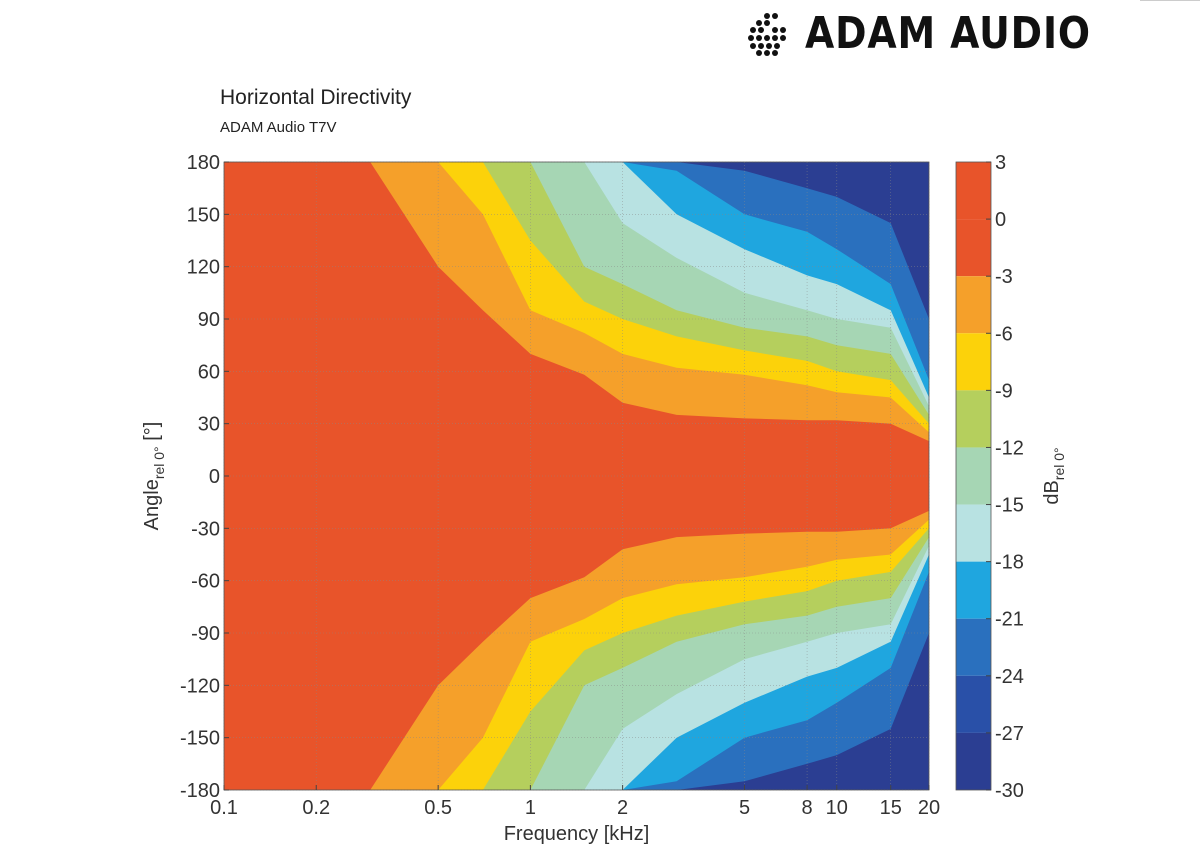  Describe the element at coordinates (837, 808) in the screenshot. I see `x-tick-label: 10` at that location.